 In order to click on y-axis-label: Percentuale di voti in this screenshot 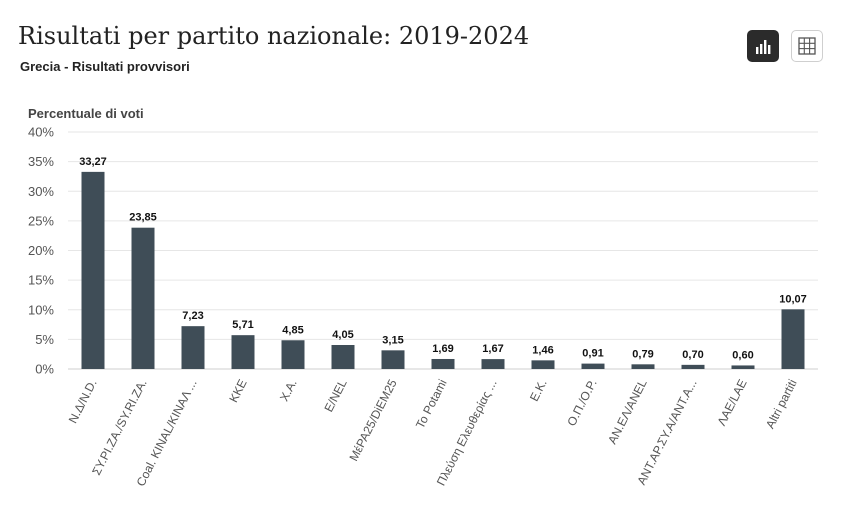, I will do `click(86, 113)`.